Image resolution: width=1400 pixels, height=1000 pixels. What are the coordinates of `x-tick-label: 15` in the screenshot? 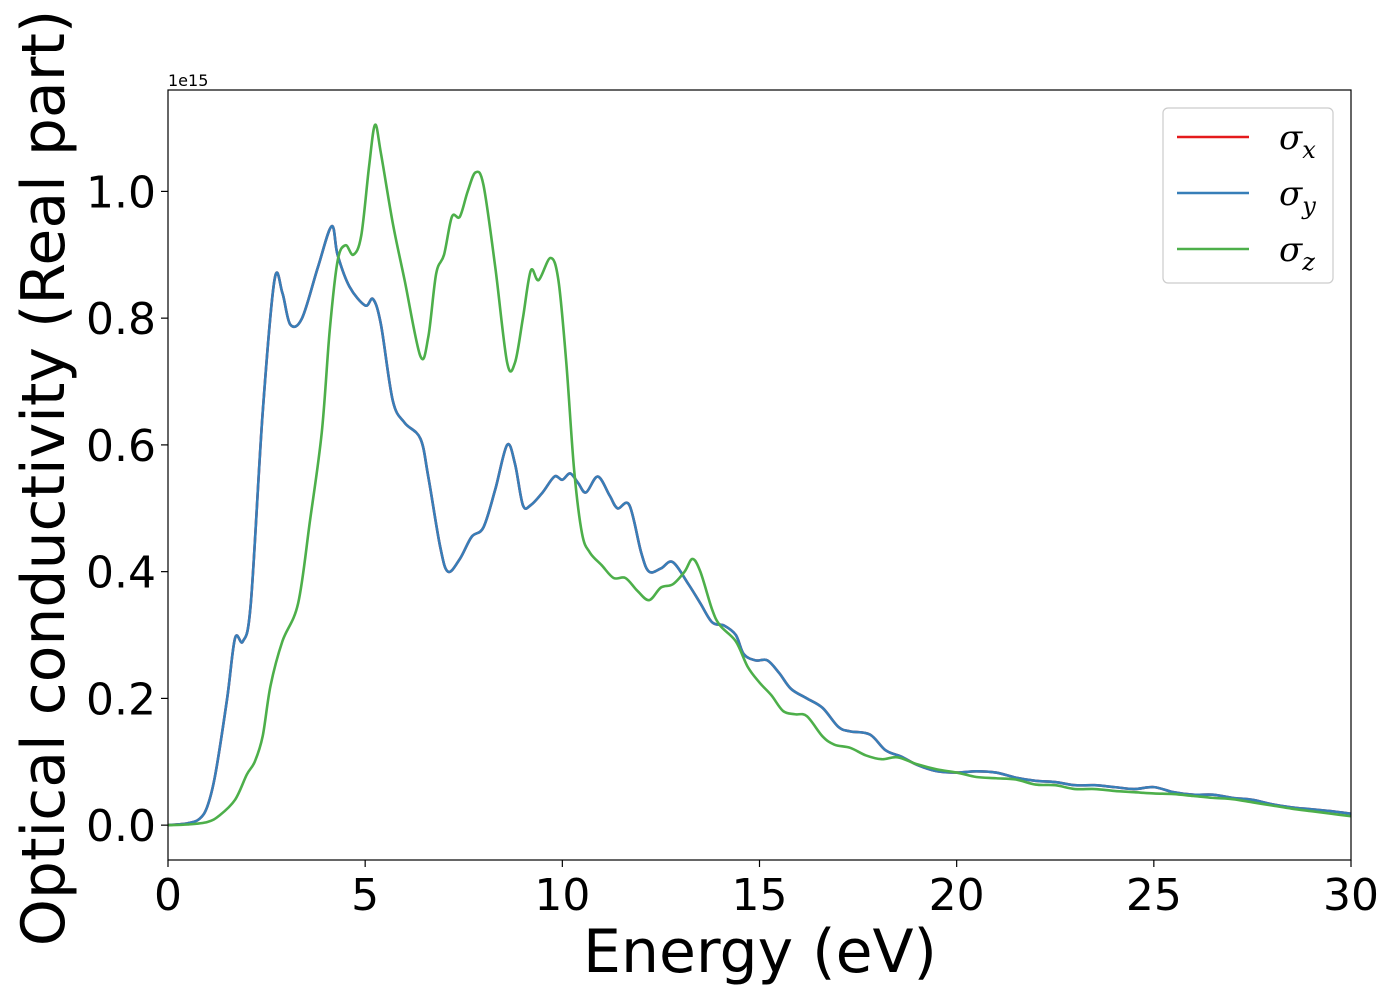 It's located at (760, 895).